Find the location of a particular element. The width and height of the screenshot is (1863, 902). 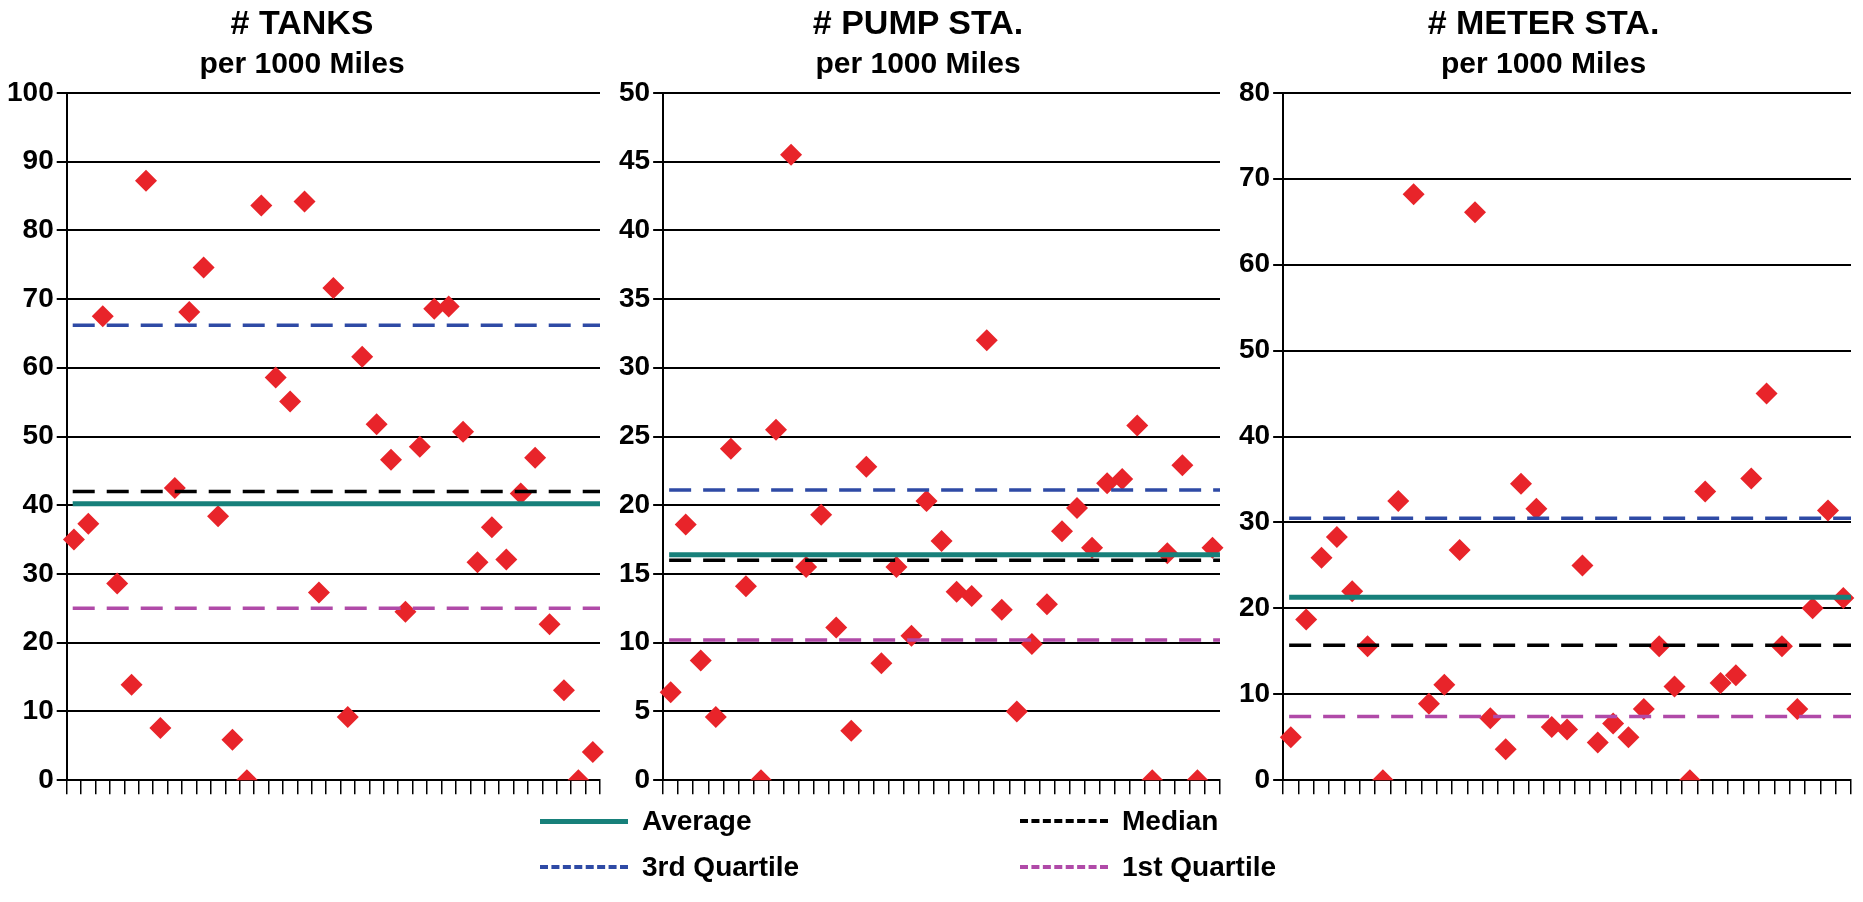

legend-label: Average is located at coordinates (697, 821).